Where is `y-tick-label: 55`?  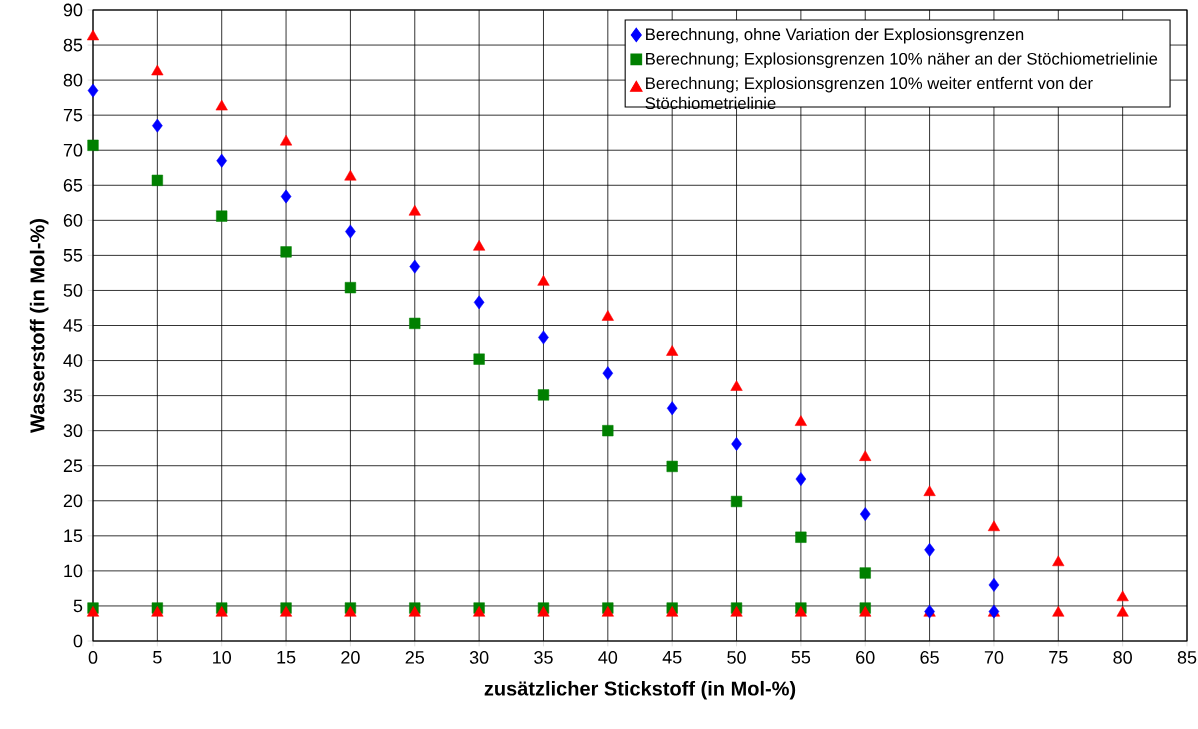
y-tick-label: 55 is located at coordinates (73, 255).